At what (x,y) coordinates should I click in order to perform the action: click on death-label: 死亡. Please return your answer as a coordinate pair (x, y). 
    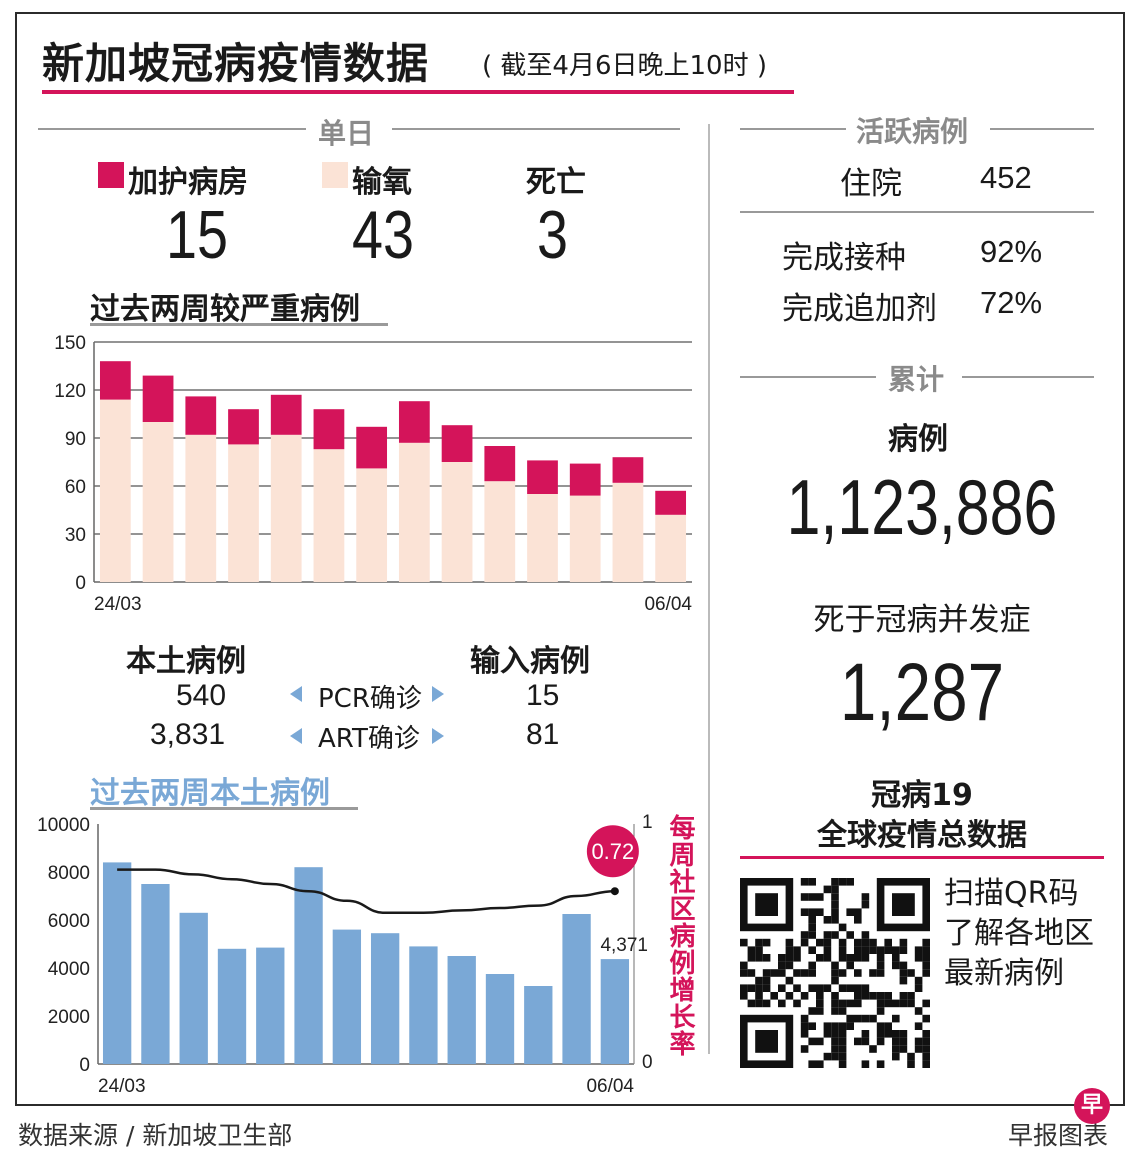
    Looking at the image, I should click on (556, 182).